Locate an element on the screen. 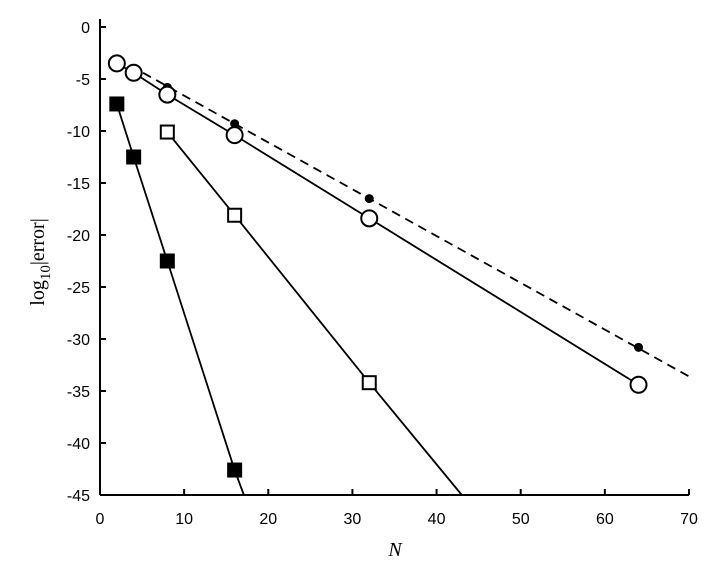 The image size is (720, 577). x-tick-label: 30 is located at coordinates (353, 519).